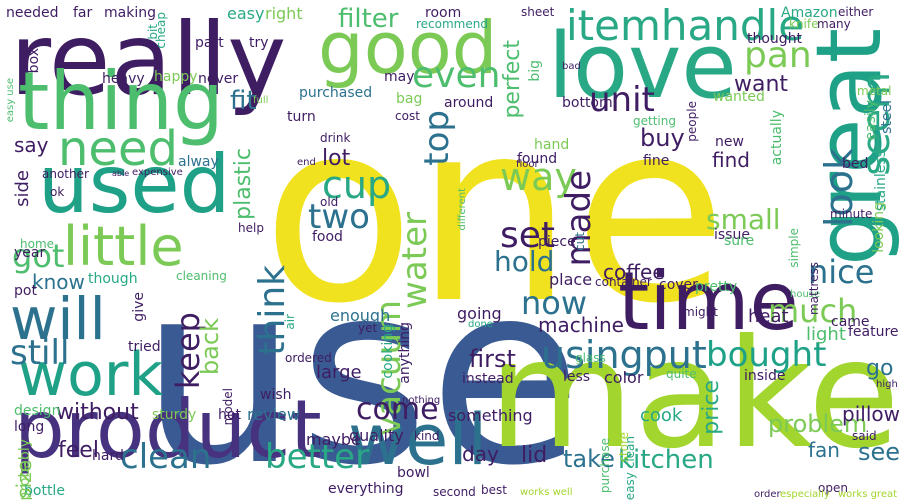  I want to click on cloud-word: house, so click(805, 294).